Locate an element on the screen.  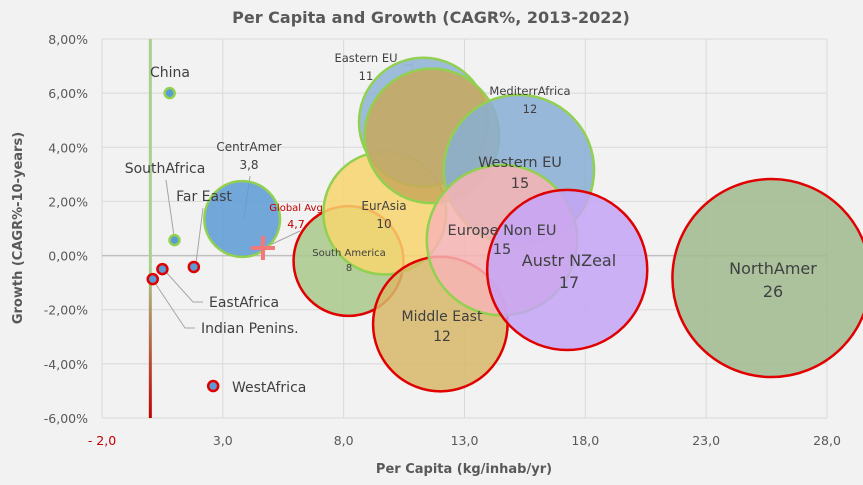
bubble-austr-nzeal is located at coordinates (567, 270).